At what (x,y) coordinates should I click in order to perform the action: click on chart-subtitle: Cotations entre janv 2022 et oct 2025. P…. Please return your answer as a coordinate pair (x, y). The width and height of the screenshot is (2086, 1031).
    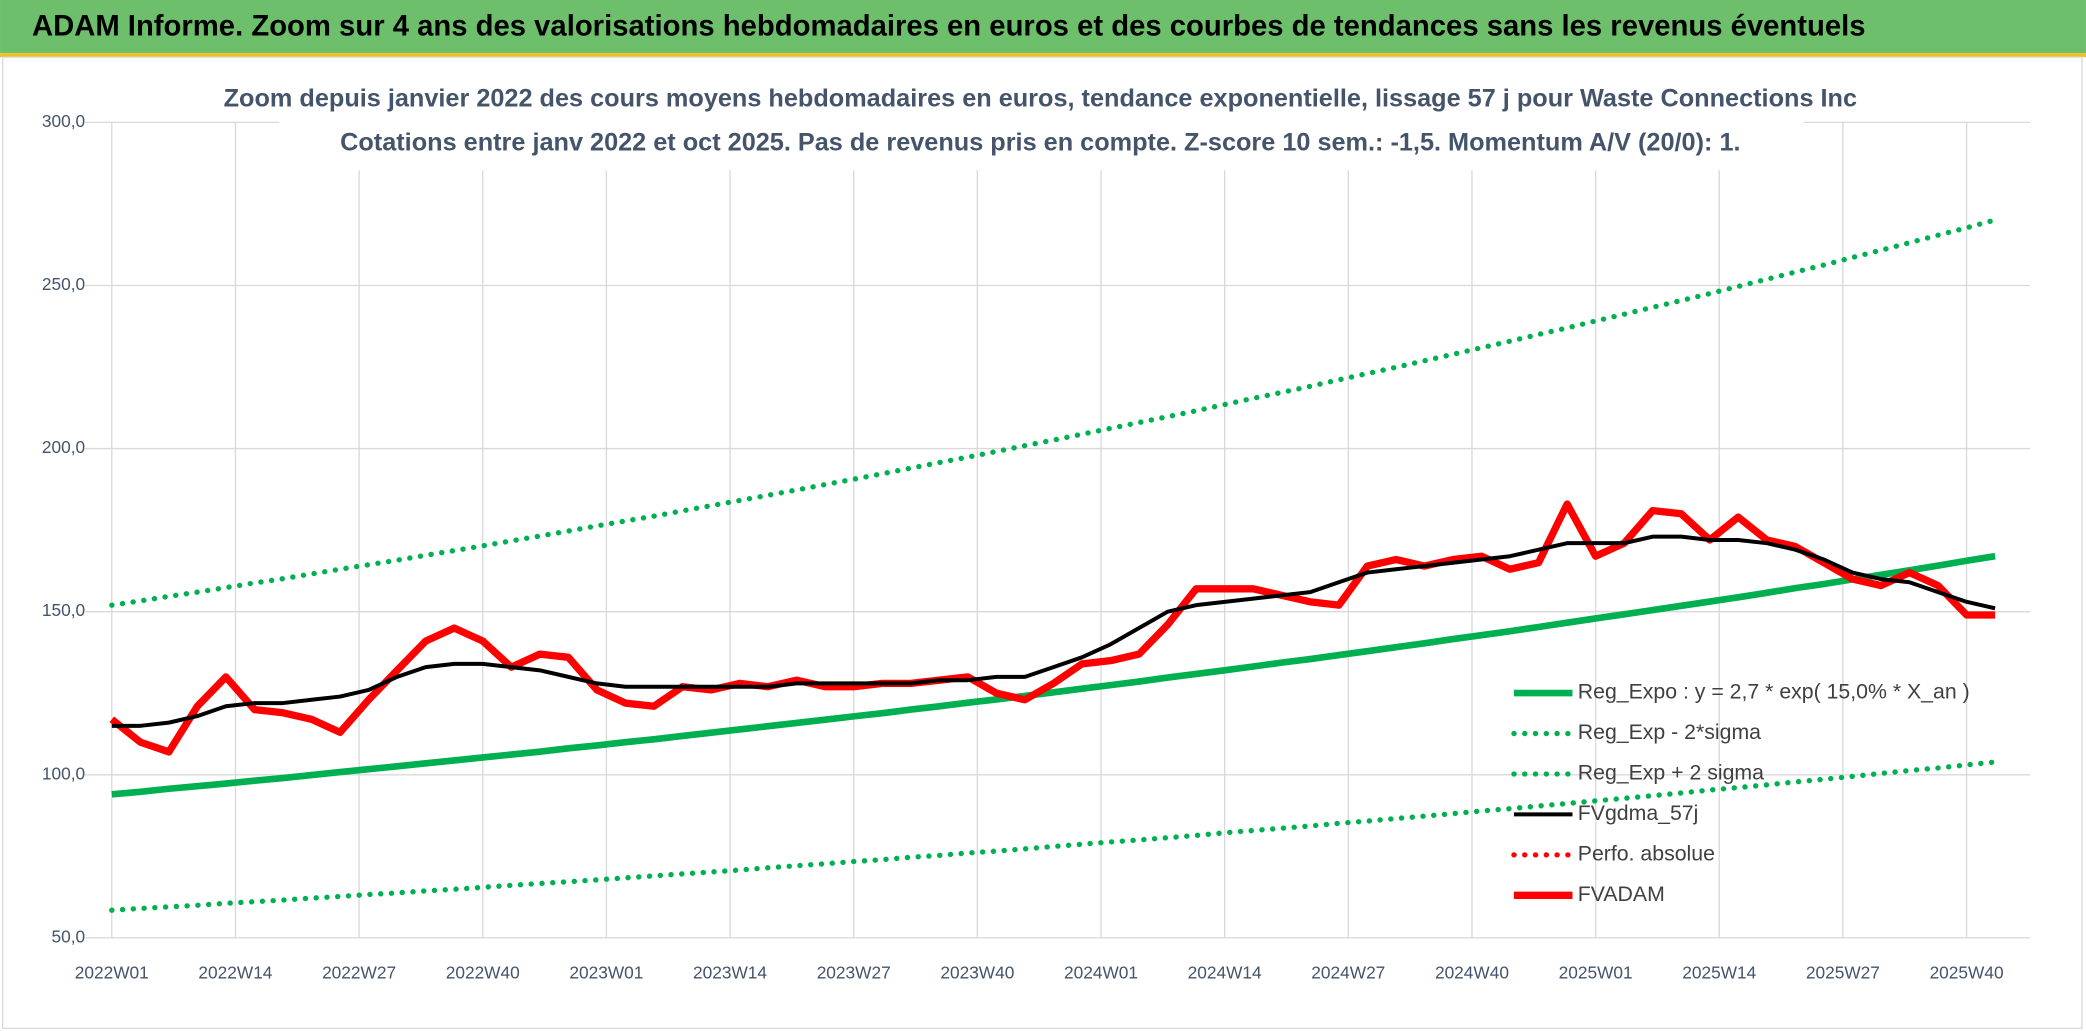
    Looking at the image, I should click on (1040, 142).